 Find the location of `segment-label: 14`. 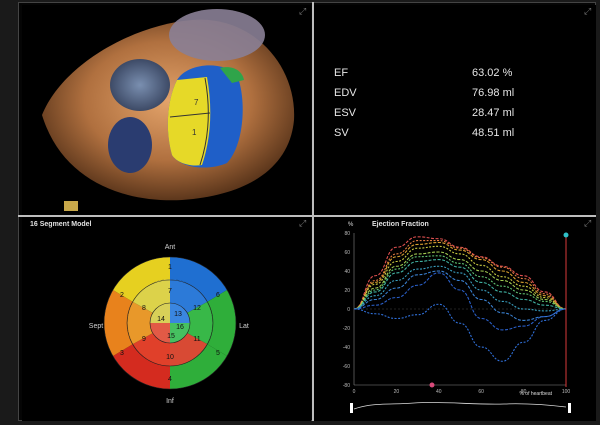

segment-label: 14 is located at coordinates (161, 319).